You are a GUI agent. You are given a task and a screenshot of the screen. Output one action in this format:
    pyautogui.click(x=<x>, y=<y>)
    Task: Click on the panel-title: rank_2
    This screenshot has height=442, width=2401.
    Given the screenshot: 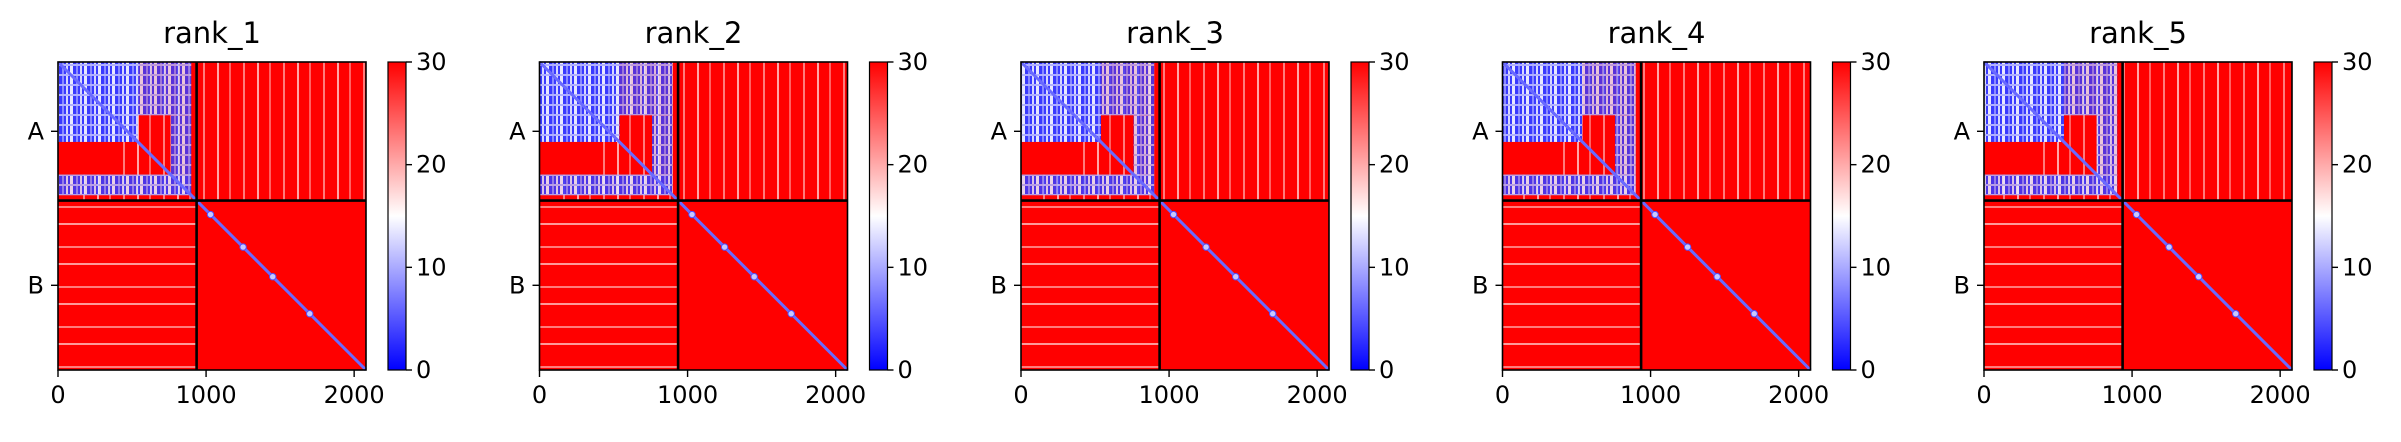 What is the action you would take?
    pyautogui.click(x=694, y=33)
    